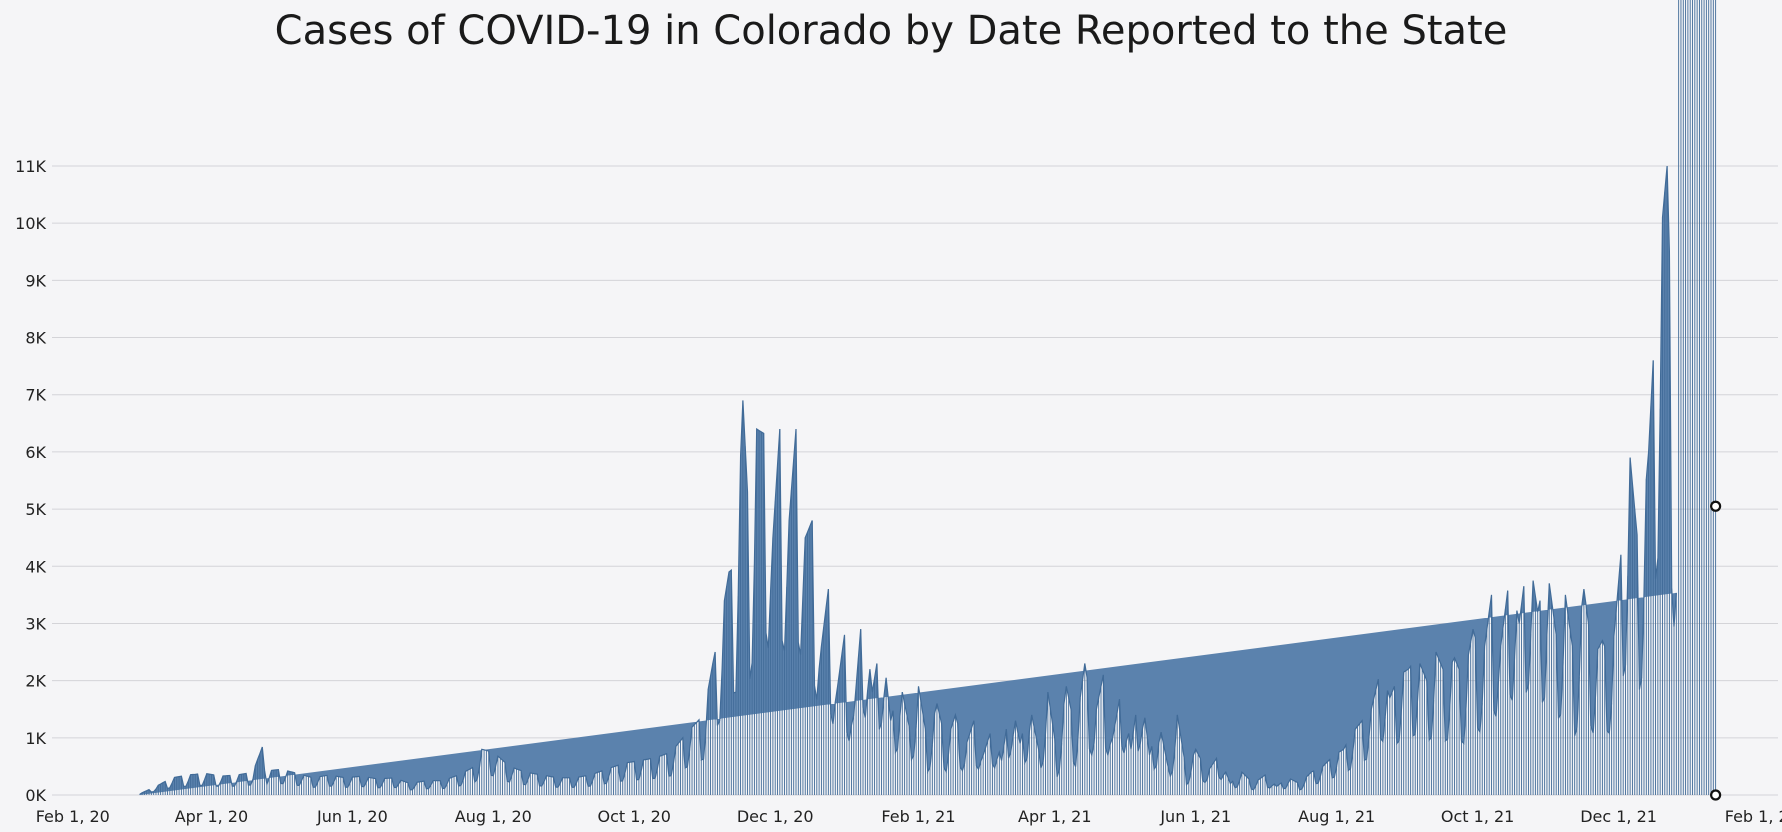 This screenshot has width=1782, height=832. What do you see at coordinates (1195, 816) in the screenshot?
I see `x-tick-label: Jun 1, 21` at bounding box center [1195, 816].